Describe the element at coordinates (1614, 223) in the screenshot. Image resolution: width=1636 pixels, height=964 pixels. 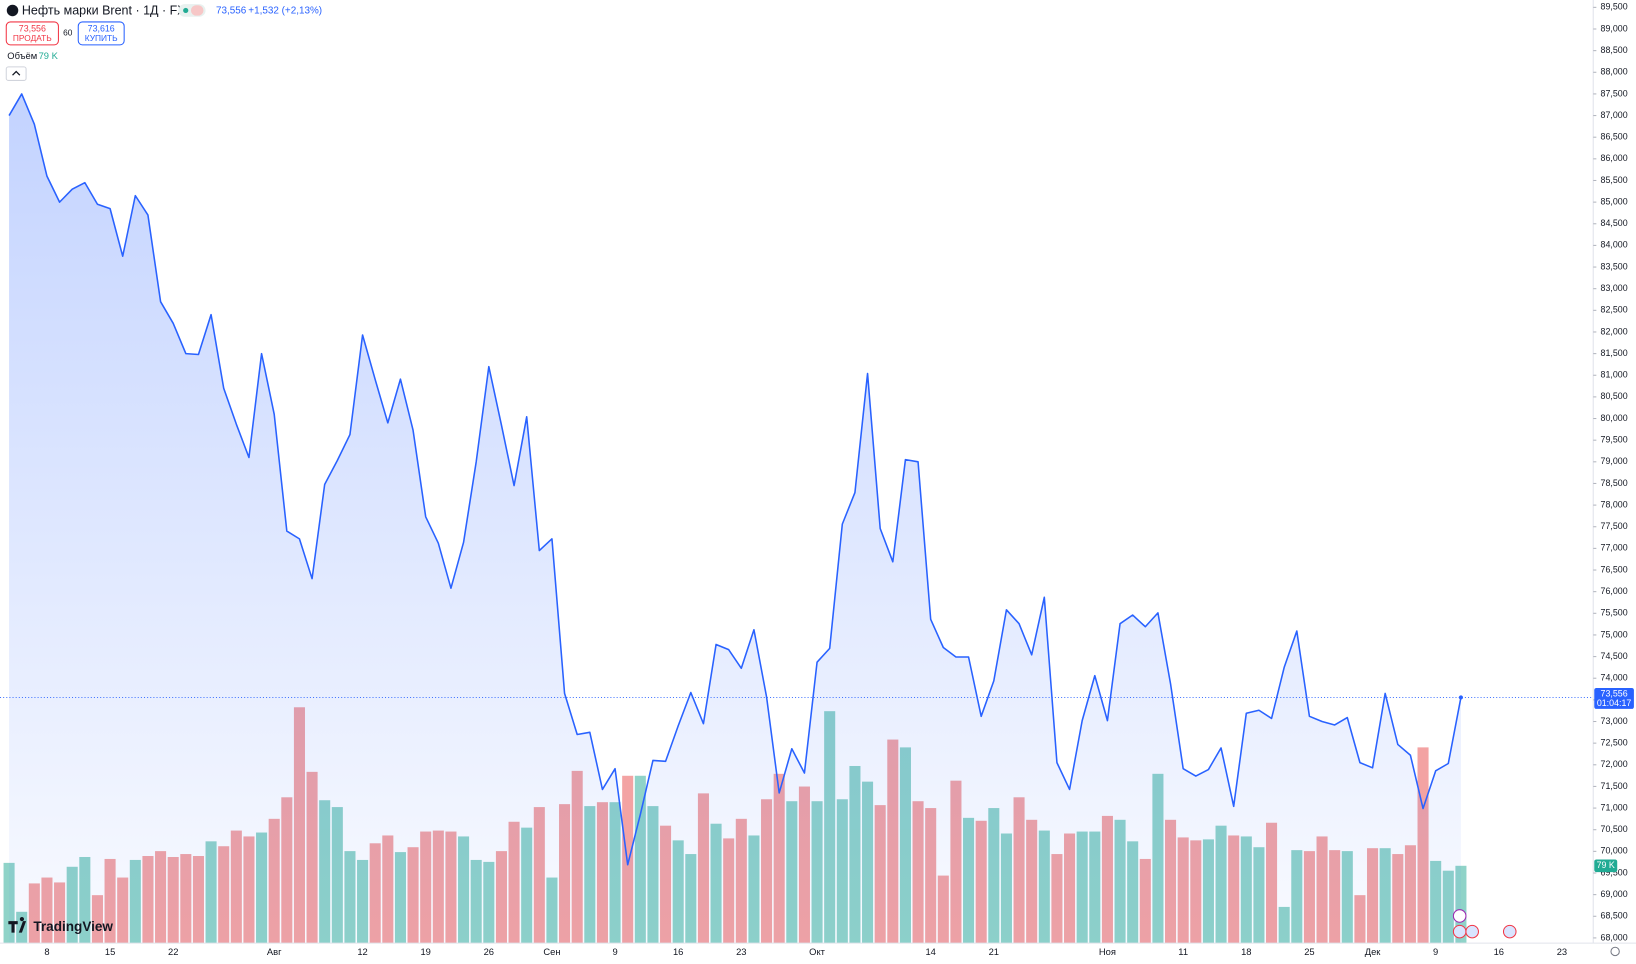
I see `y-tick-label: 84,500` at that location.